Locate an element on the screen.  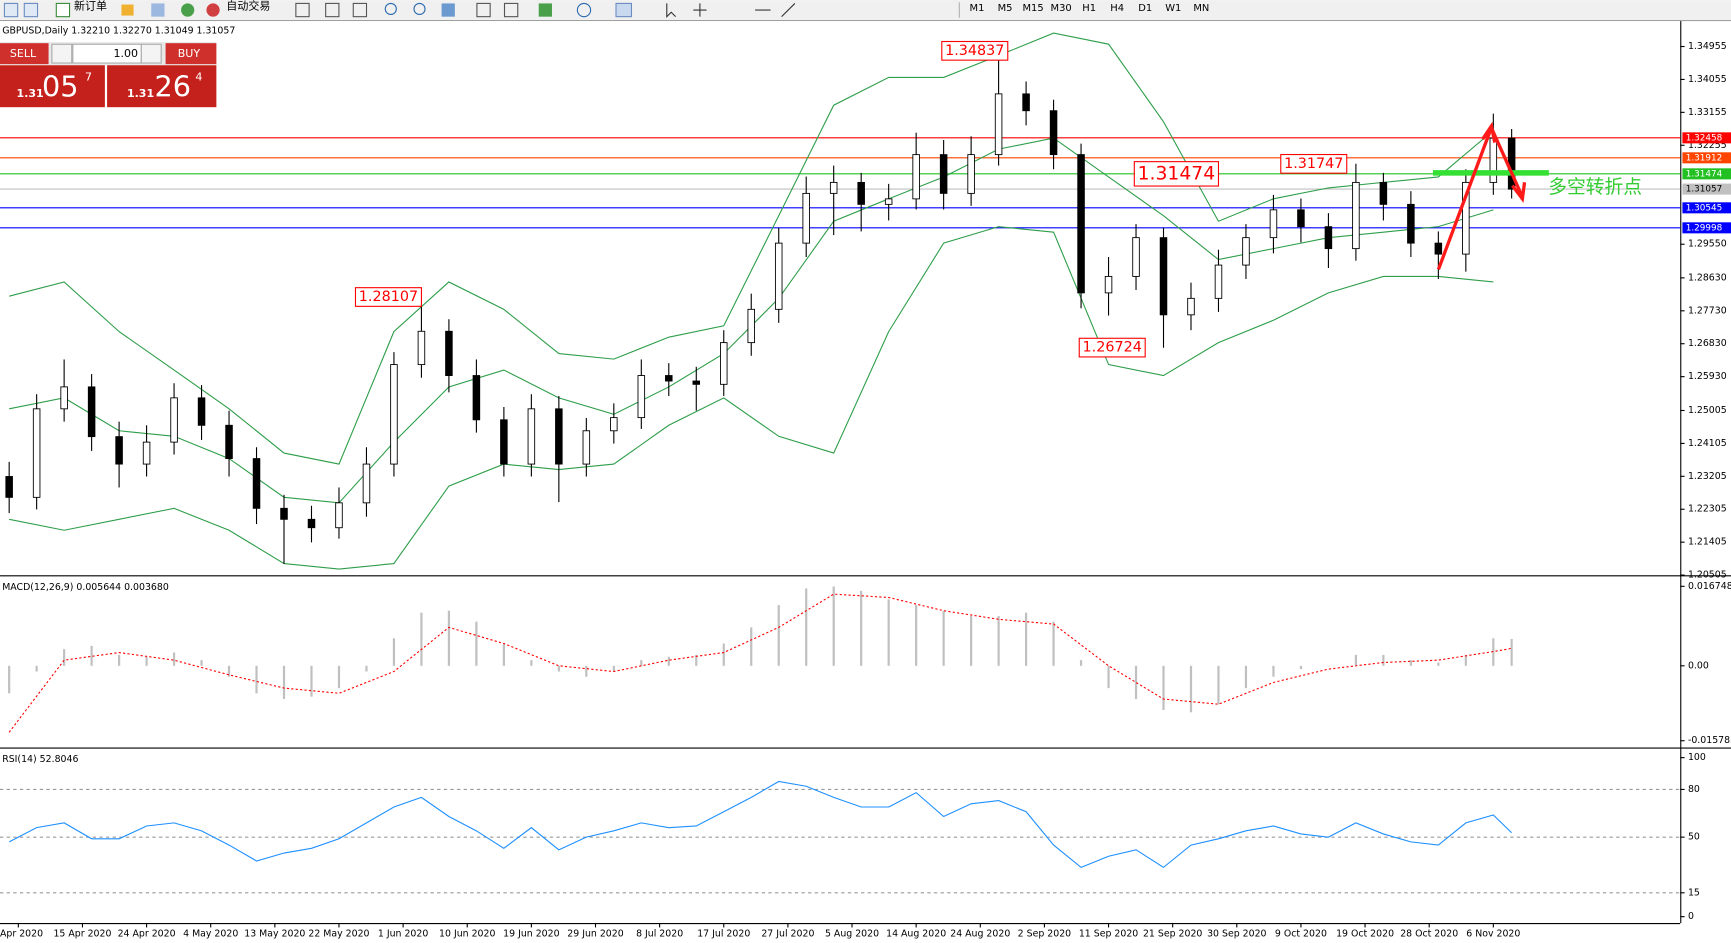
buy-button is located at coordinates (191, 54).